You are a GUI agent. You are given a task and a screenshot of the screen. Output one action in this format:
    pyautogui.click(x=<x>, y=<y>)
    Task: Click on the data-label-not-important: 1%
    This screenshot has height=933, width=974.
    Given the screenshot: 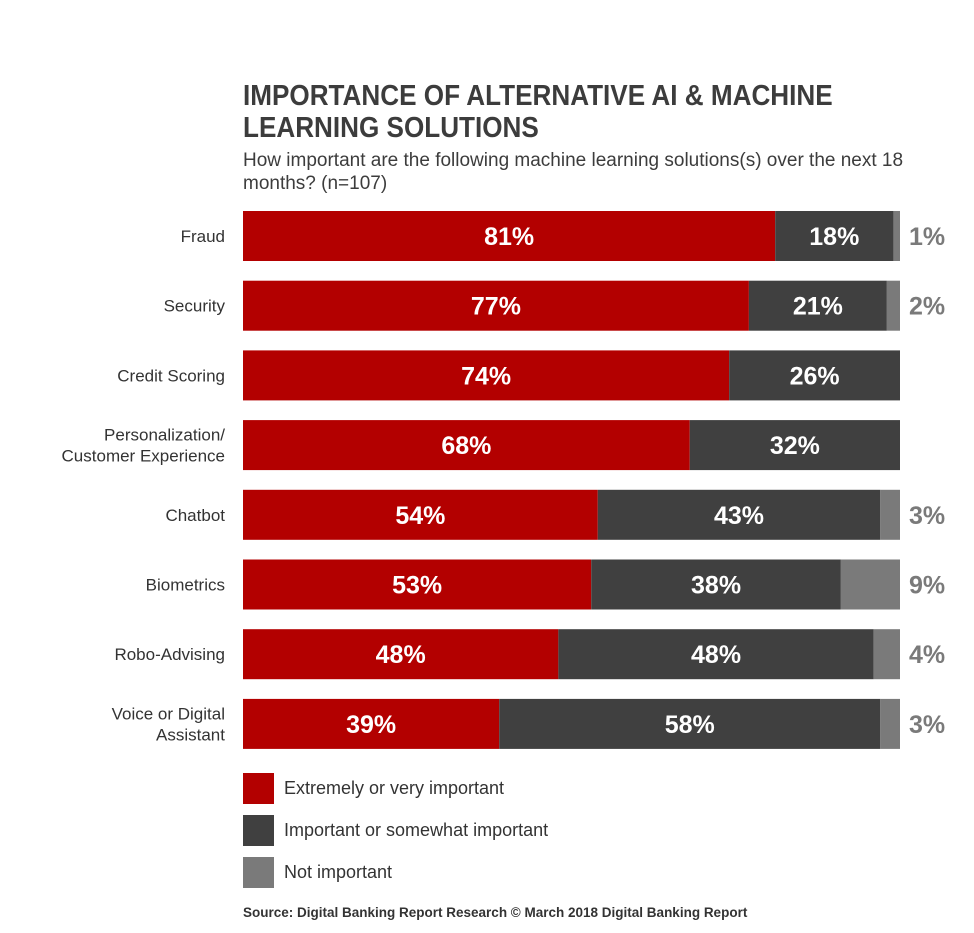 What is the action you would take?
    pyautogui.click(x=927, y=237)
    